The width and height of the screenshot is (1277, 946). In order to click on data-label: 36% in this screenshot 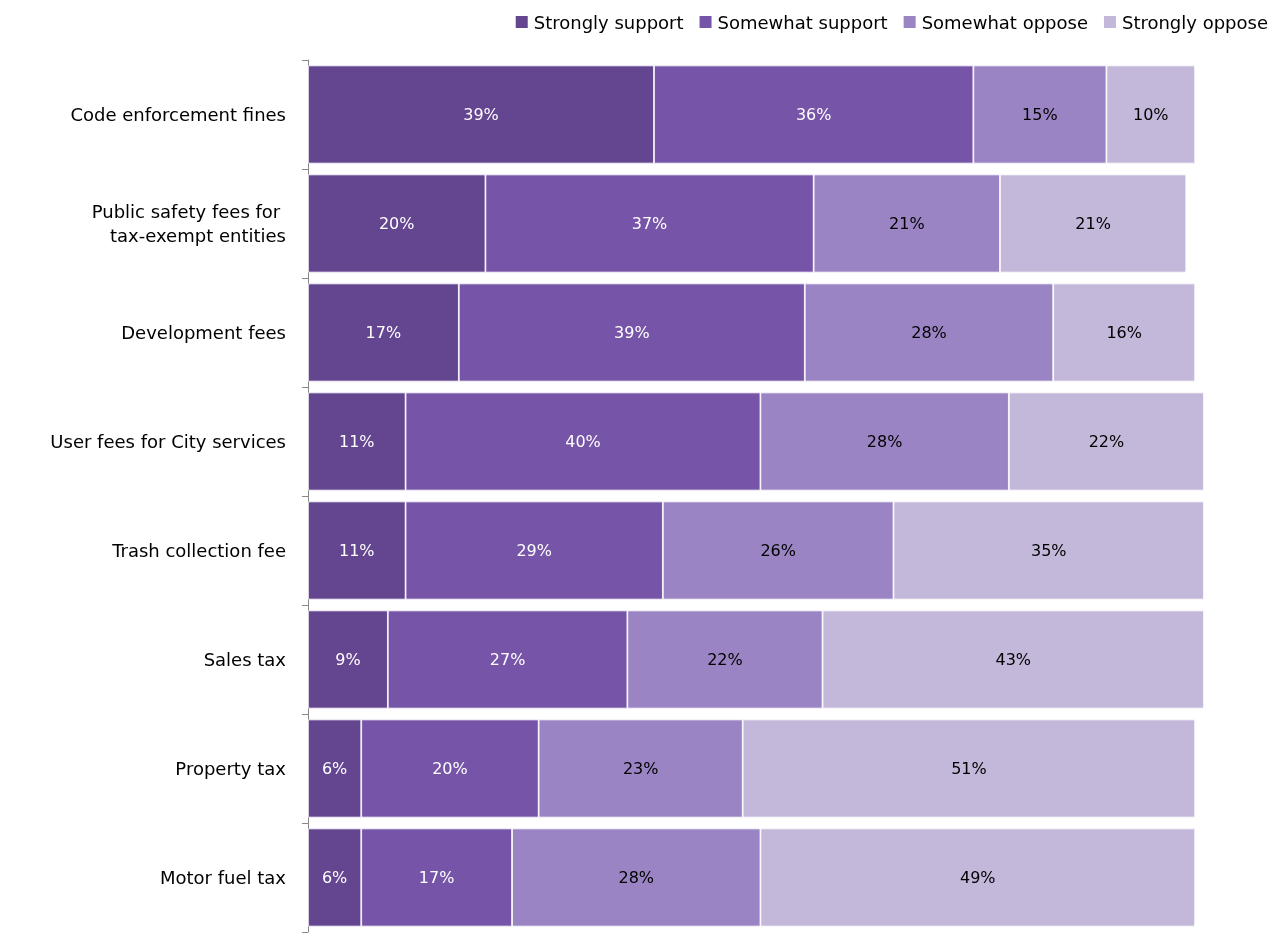, I will do `click(813, 114)`.